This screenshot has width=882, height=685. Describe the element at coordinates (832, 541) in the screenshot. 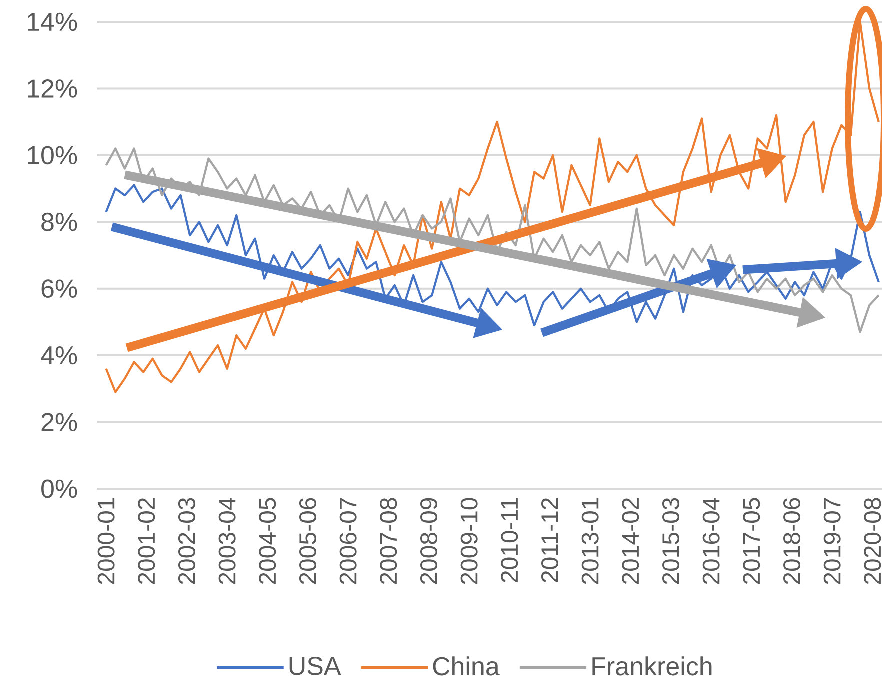

I see `x-tick-label: 2019-07` at that location.